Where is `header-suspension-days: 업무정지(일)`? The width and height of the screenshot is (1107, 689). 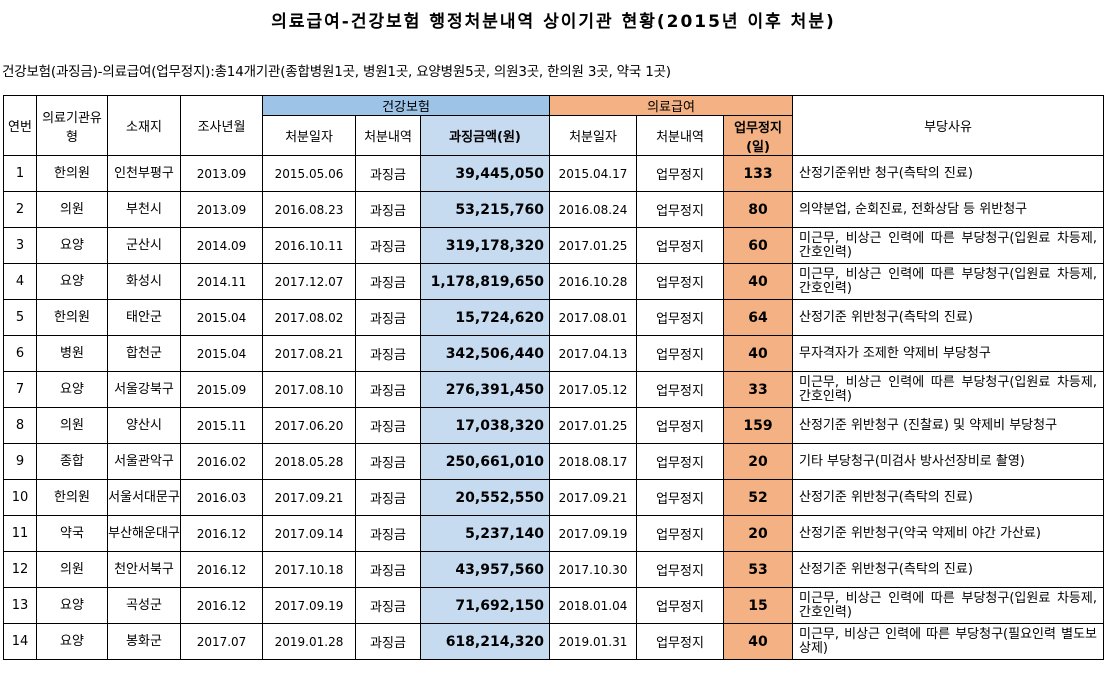 header-suspension-days: 업무정지(일) is located at coordinates (758, 135).